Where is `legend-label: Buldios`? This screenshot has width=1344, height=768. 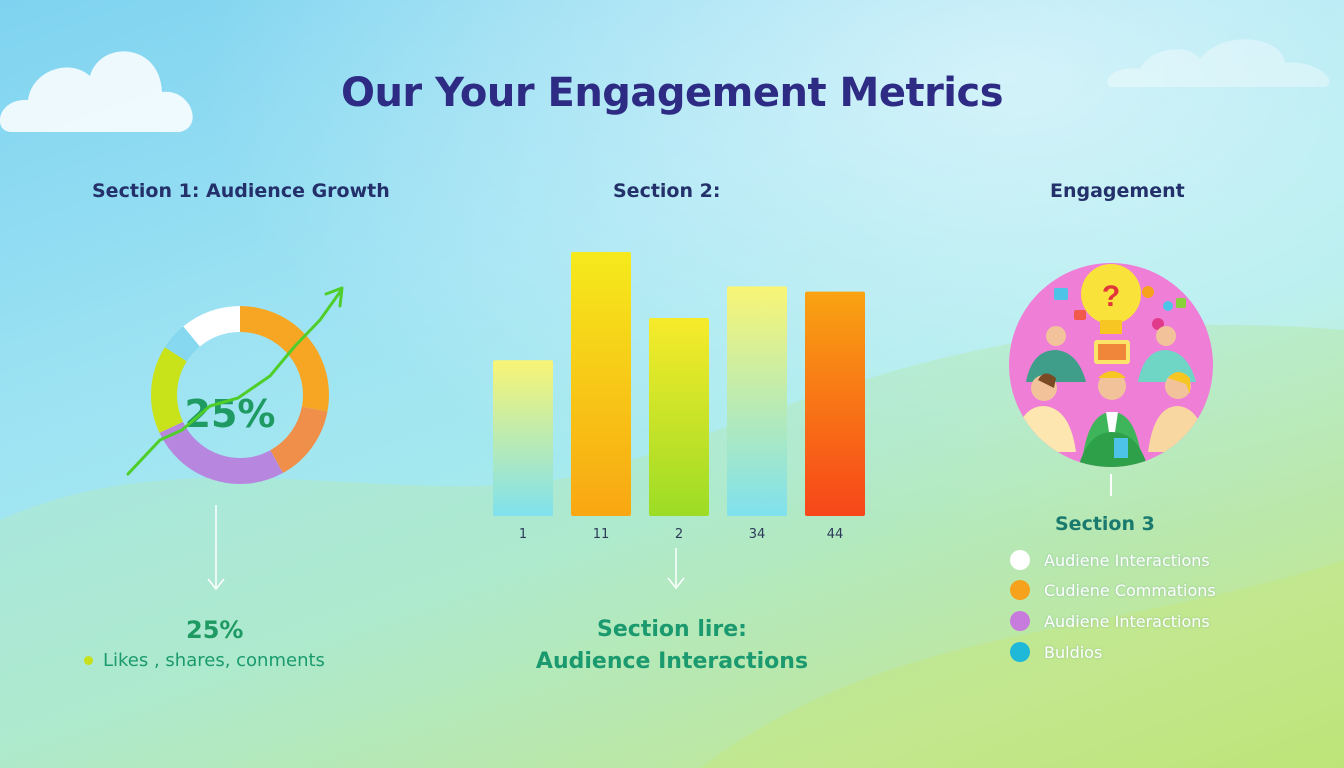 legend-label: Buldios is located at coordinates (1073, 652).